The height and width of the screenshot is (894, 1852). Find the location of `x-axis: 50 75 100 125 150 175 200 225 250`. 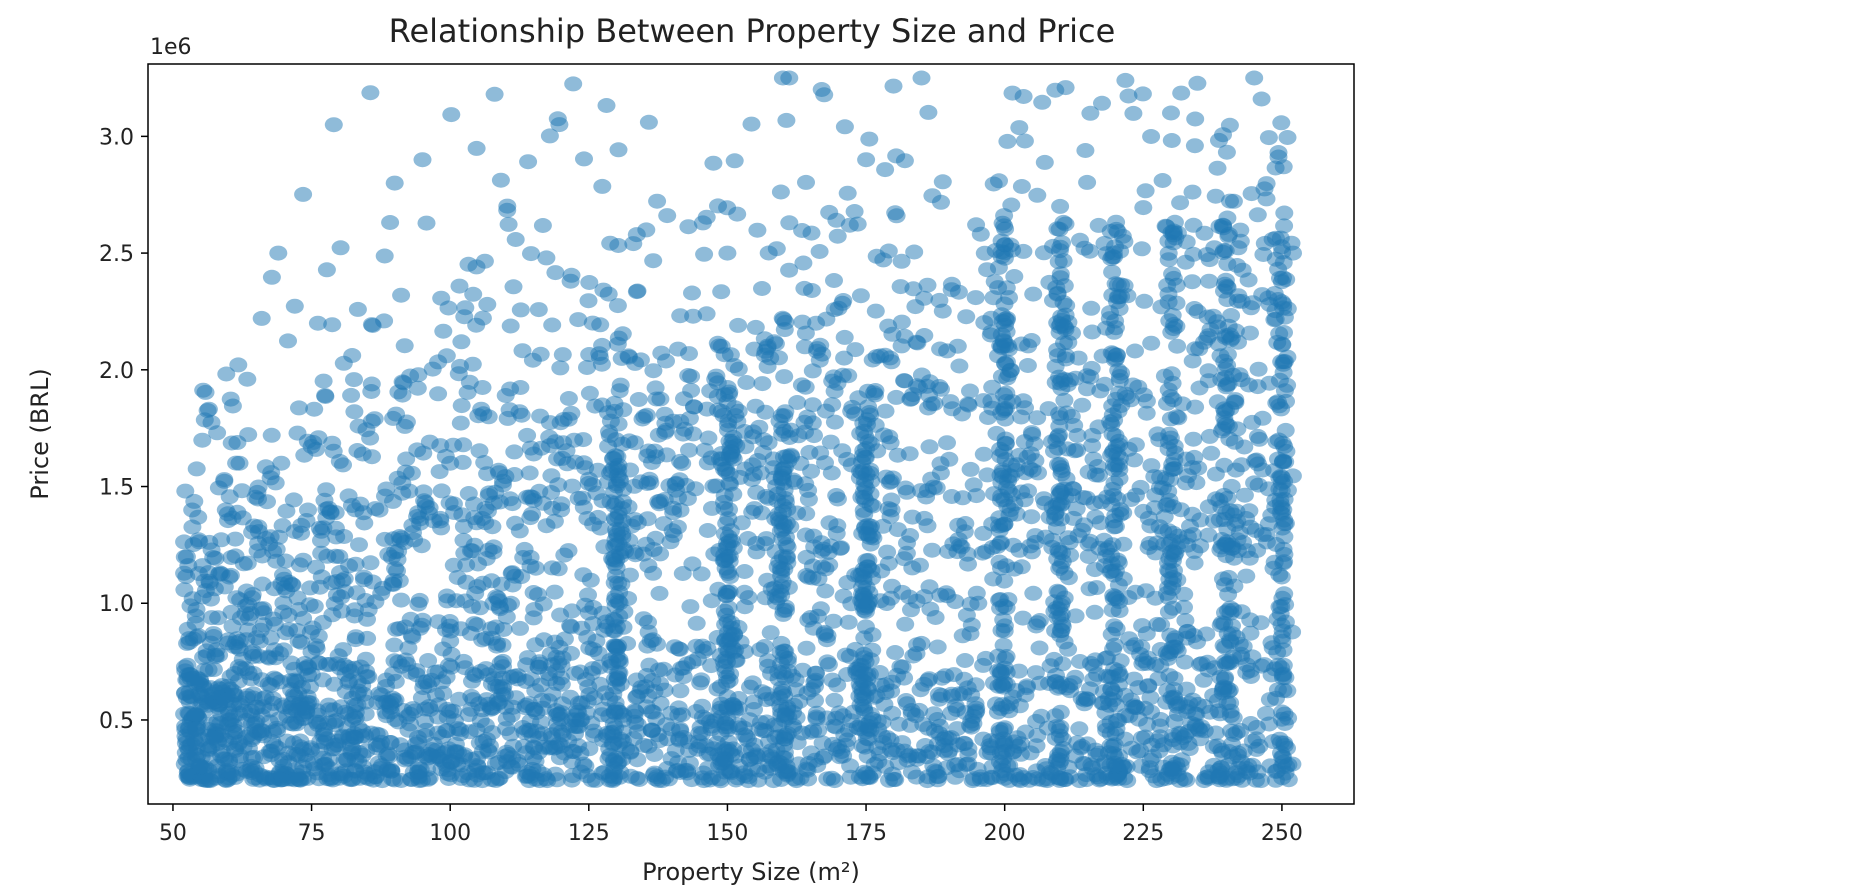

x-axis: 50 75 100 125 150 175 200 225 250 is located at coordinates (731, 825).